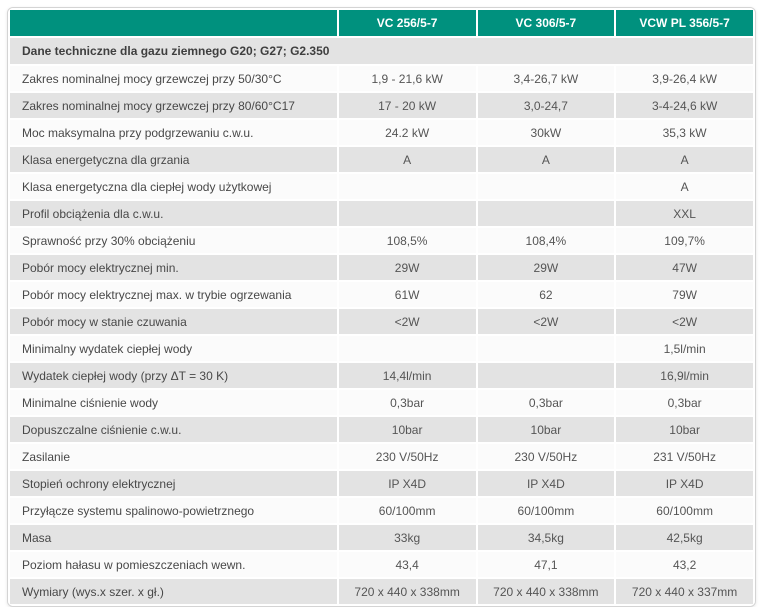  What do you see at coordinates (684, 564) in the screenshot?
I see `row-value: 43,2` at bounding box center [684, 564].